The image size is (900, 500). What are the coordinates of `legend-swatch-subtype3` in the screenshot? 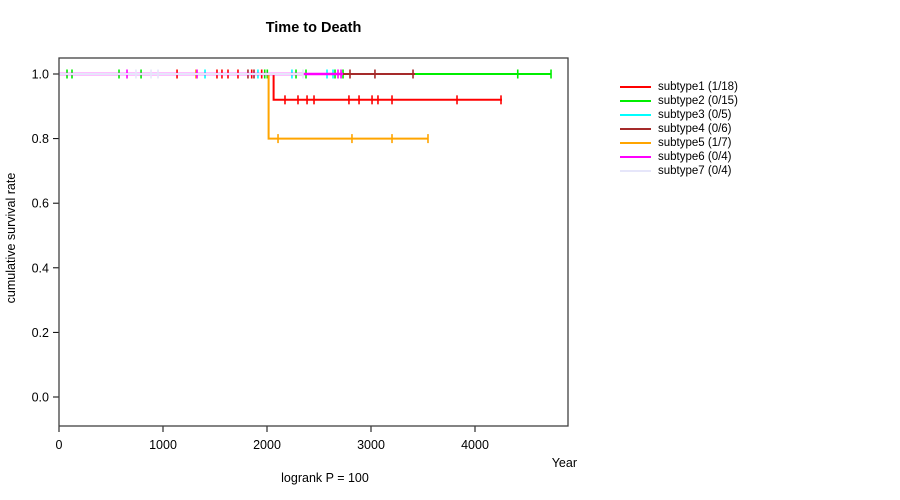 It's located at (635, 115).